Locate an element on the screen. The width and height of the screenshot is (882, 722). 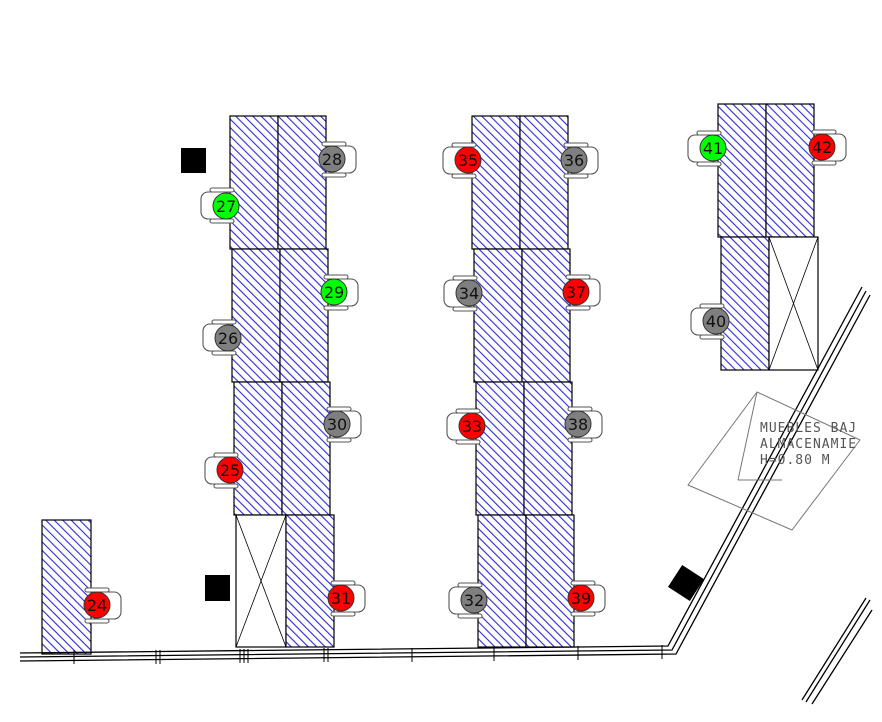
seat-42: 42 is located at coordinates (827, 147).